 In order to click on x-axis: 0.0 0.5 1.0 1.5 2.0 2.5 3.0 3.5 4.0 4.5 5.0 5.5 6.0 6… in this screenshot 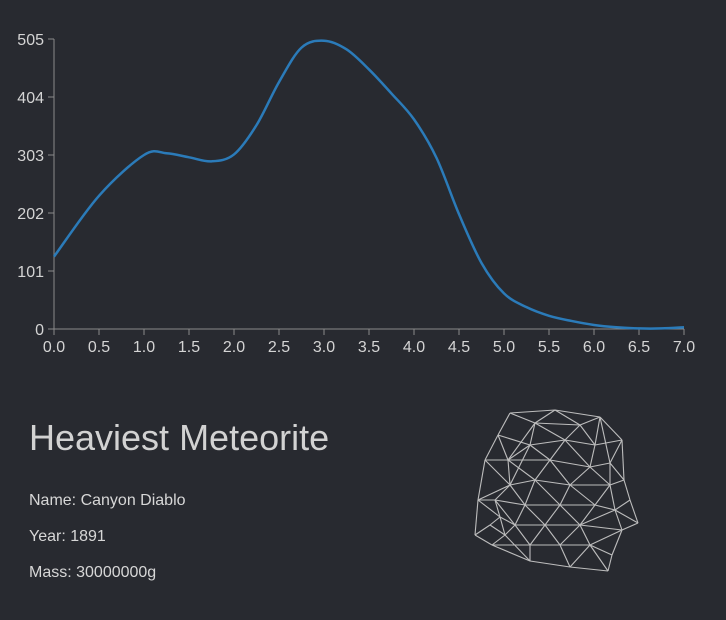, I will do `click(369, 342)`.